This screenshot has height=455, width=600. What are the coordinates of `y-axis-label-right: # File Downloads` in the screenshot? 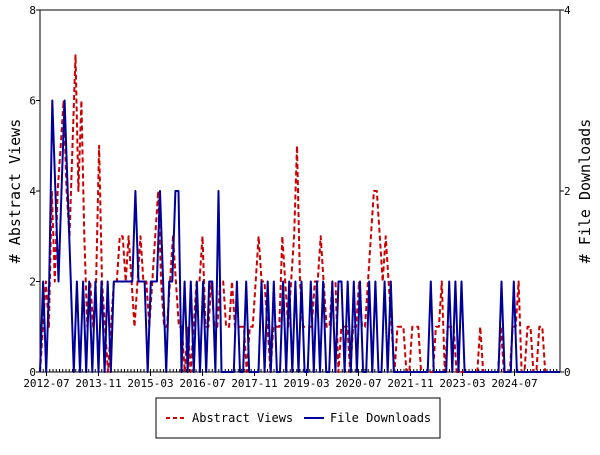 It's located at (585, 191).